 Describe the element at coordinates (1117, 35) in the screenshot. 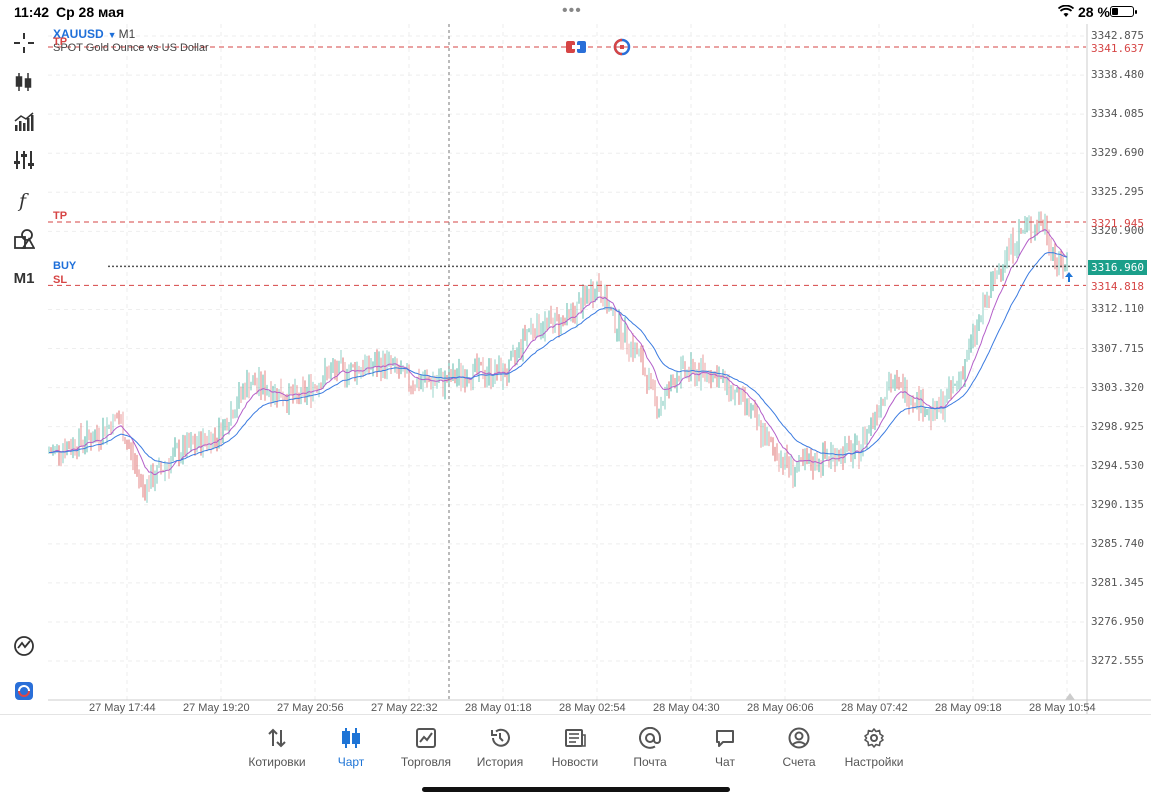

I see `price-axis-label: 3342.875` at that location.